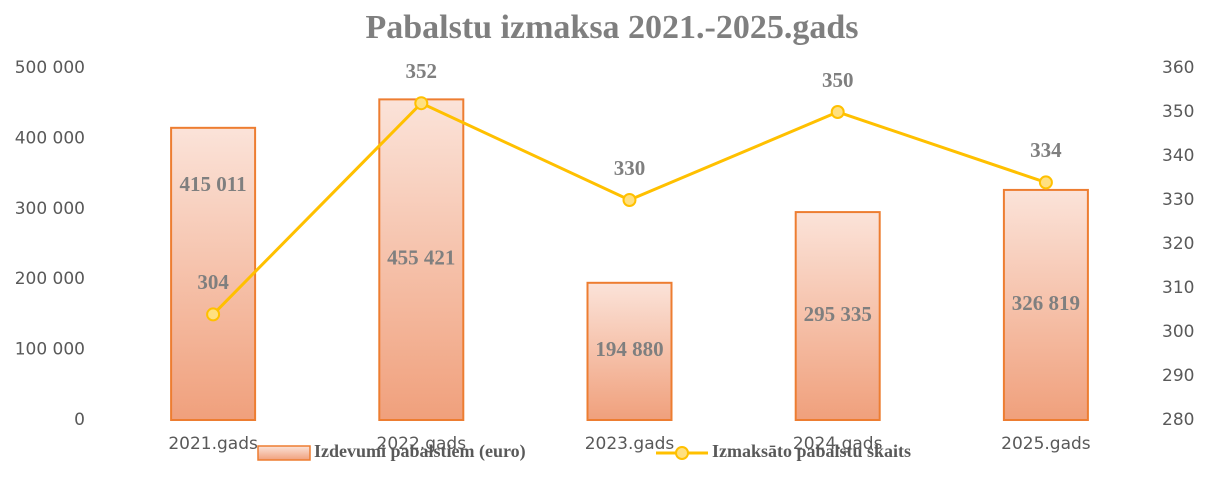  Describe the element at coordinates (1178, 200) in the screenshot. I see `y2-tick-label: 330` at that location.